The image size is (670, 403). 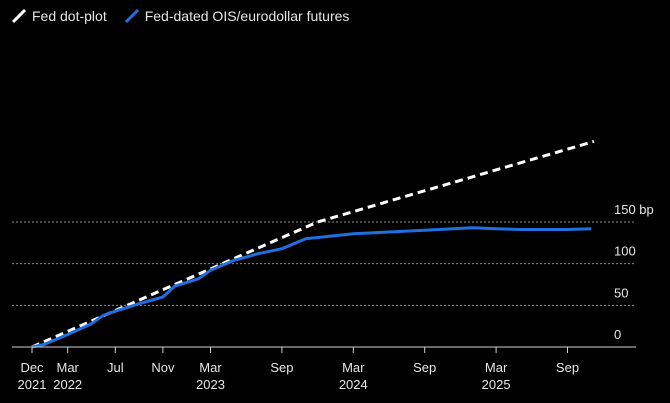 I want to click on y-tick-label: 150 bp, so click(x=634, y=209).